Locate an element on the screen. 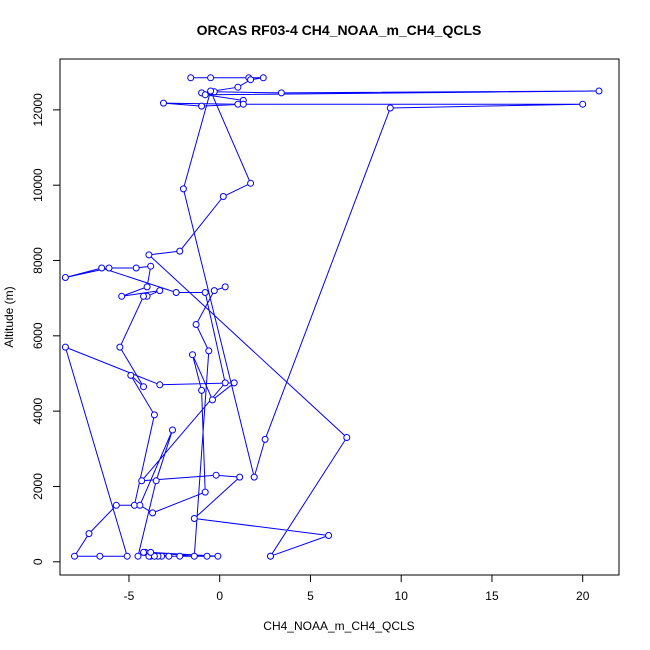 The image size is (650, 650). y-tick-label: 8000 is located at coordinates (38, 260).